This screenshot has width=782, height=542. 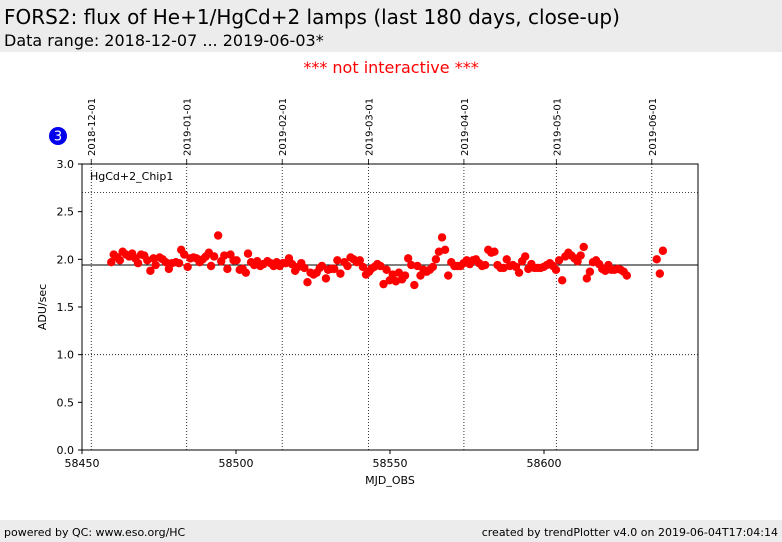 I want to click on data-range-subtitle: Data range: 2018-12-07 ... 2019-06-03*, so click(x=164, y=40).